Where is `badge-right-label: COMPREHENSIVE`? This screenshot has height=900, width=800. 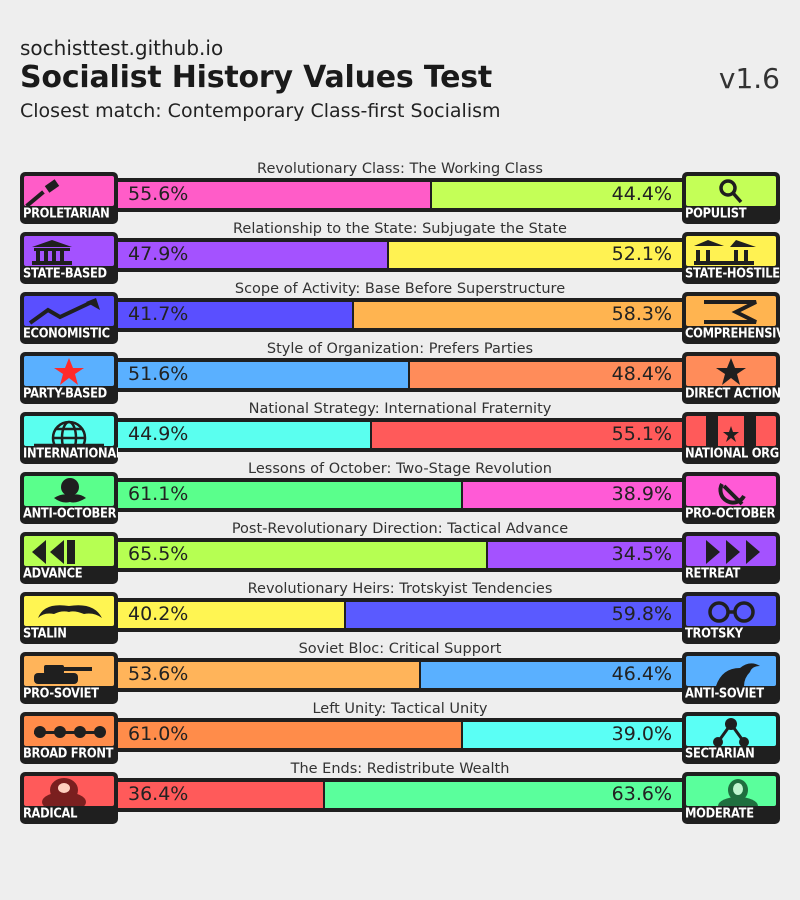 badge-right-label: COMPREHENSIVE is located at coordinates (732, 332).